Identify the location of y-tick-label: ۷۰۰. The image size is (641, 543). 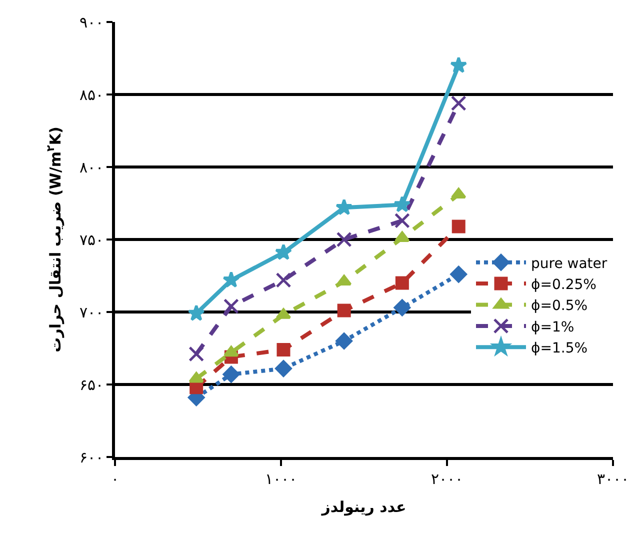
(91, 312).